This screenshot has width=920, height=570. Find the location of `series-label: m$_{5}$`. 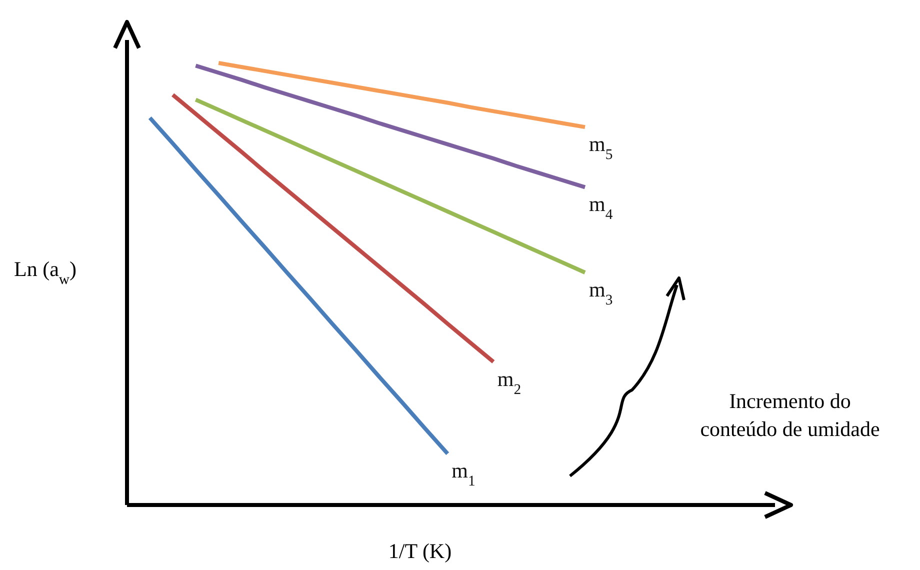

series-label: m$_{5}$ is located at coordinates (601, 148).